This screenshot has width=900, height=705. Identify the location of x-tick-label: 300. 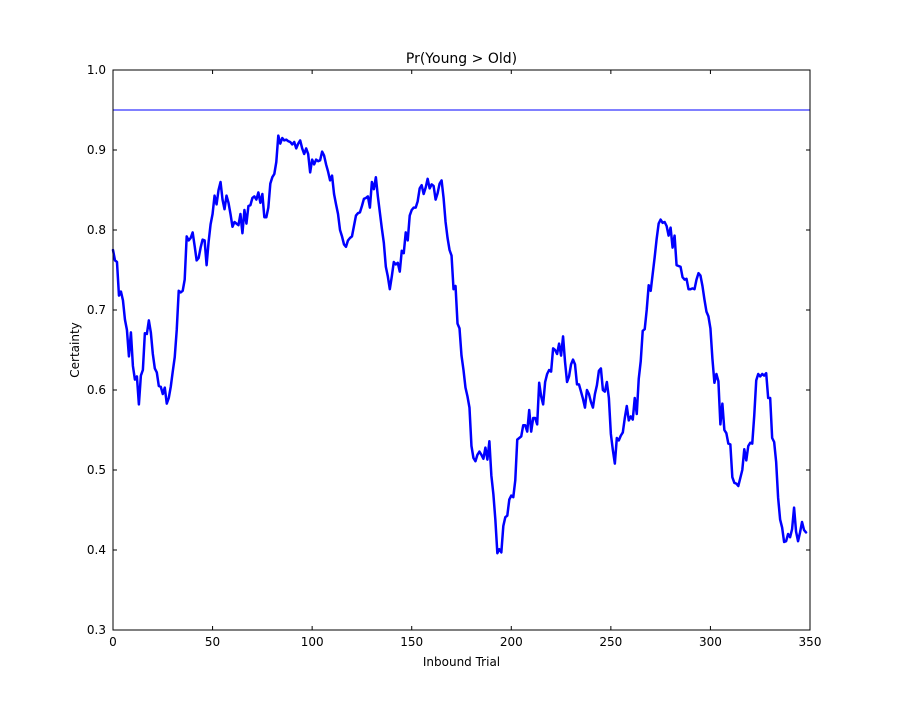
(710, 642).